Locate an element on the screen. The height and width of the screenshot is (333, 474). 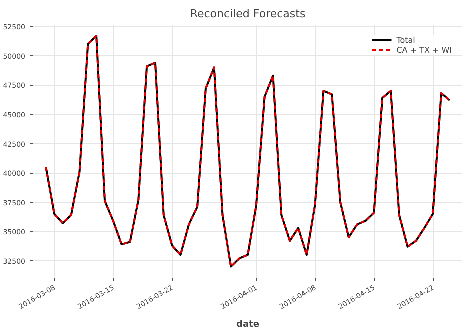
chart-title: Reconciled Forecasts is located at coordinates (248, 14).